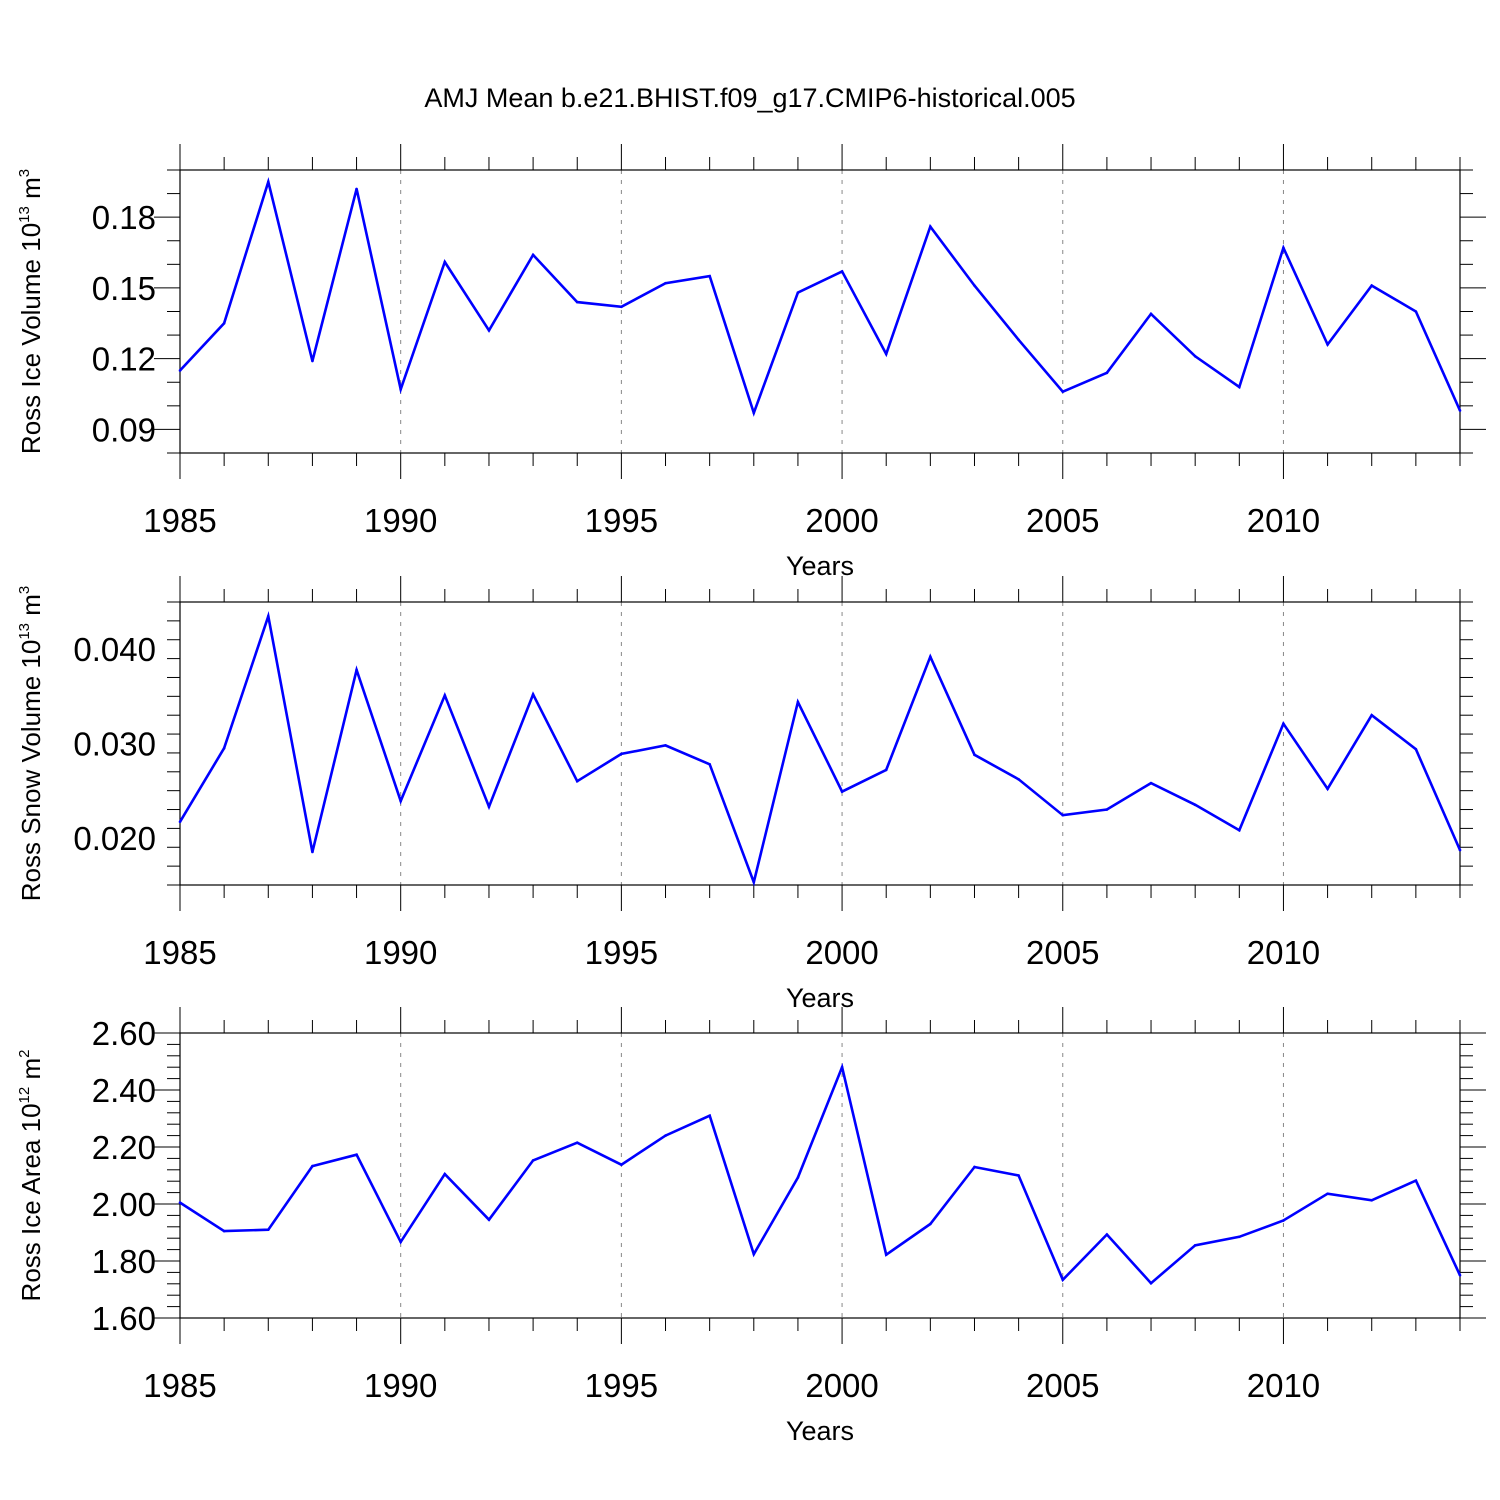  Describe the element at coordinates (24, 1054) in the screenshot. I see `y-axis-title-unit-exp: 2` at that location.